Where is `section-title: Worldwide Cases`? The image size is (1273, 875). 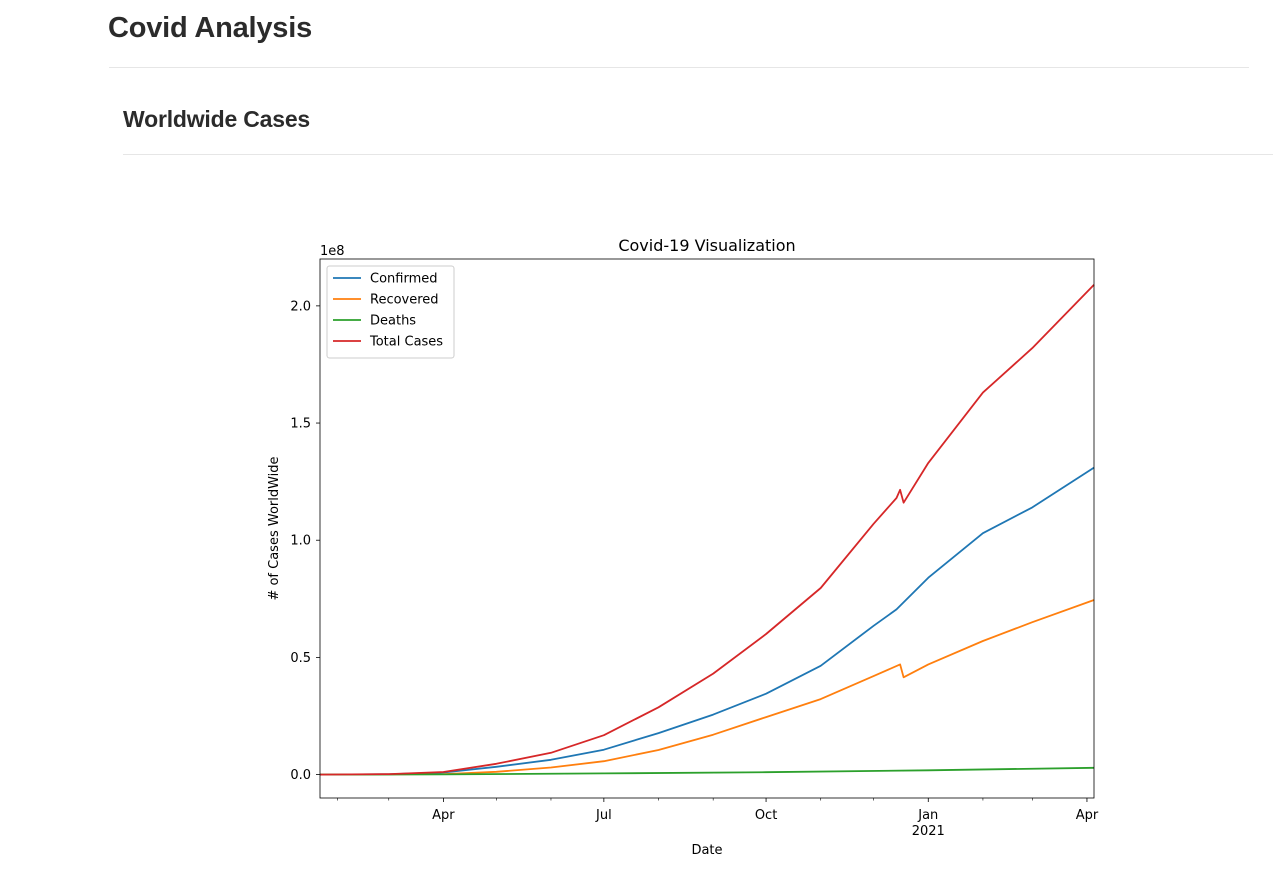 section-title: Worldwide Cases is located at coordinates (217, 119).